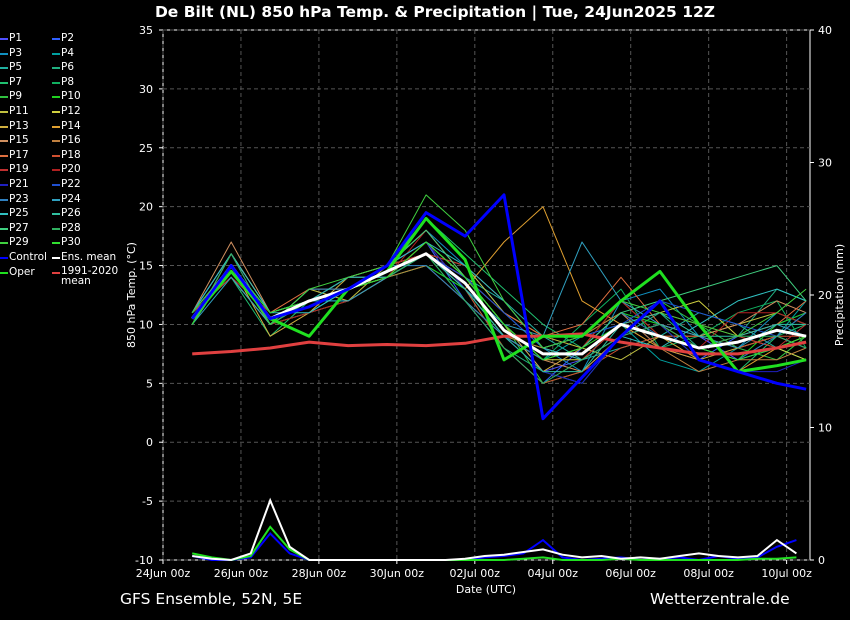 This screenshot has width=850, height=620. What do you see at coordinates (825, 295) in the screenshot?
I see `y2-tick-label: 20` at bounding box center [825, 295].